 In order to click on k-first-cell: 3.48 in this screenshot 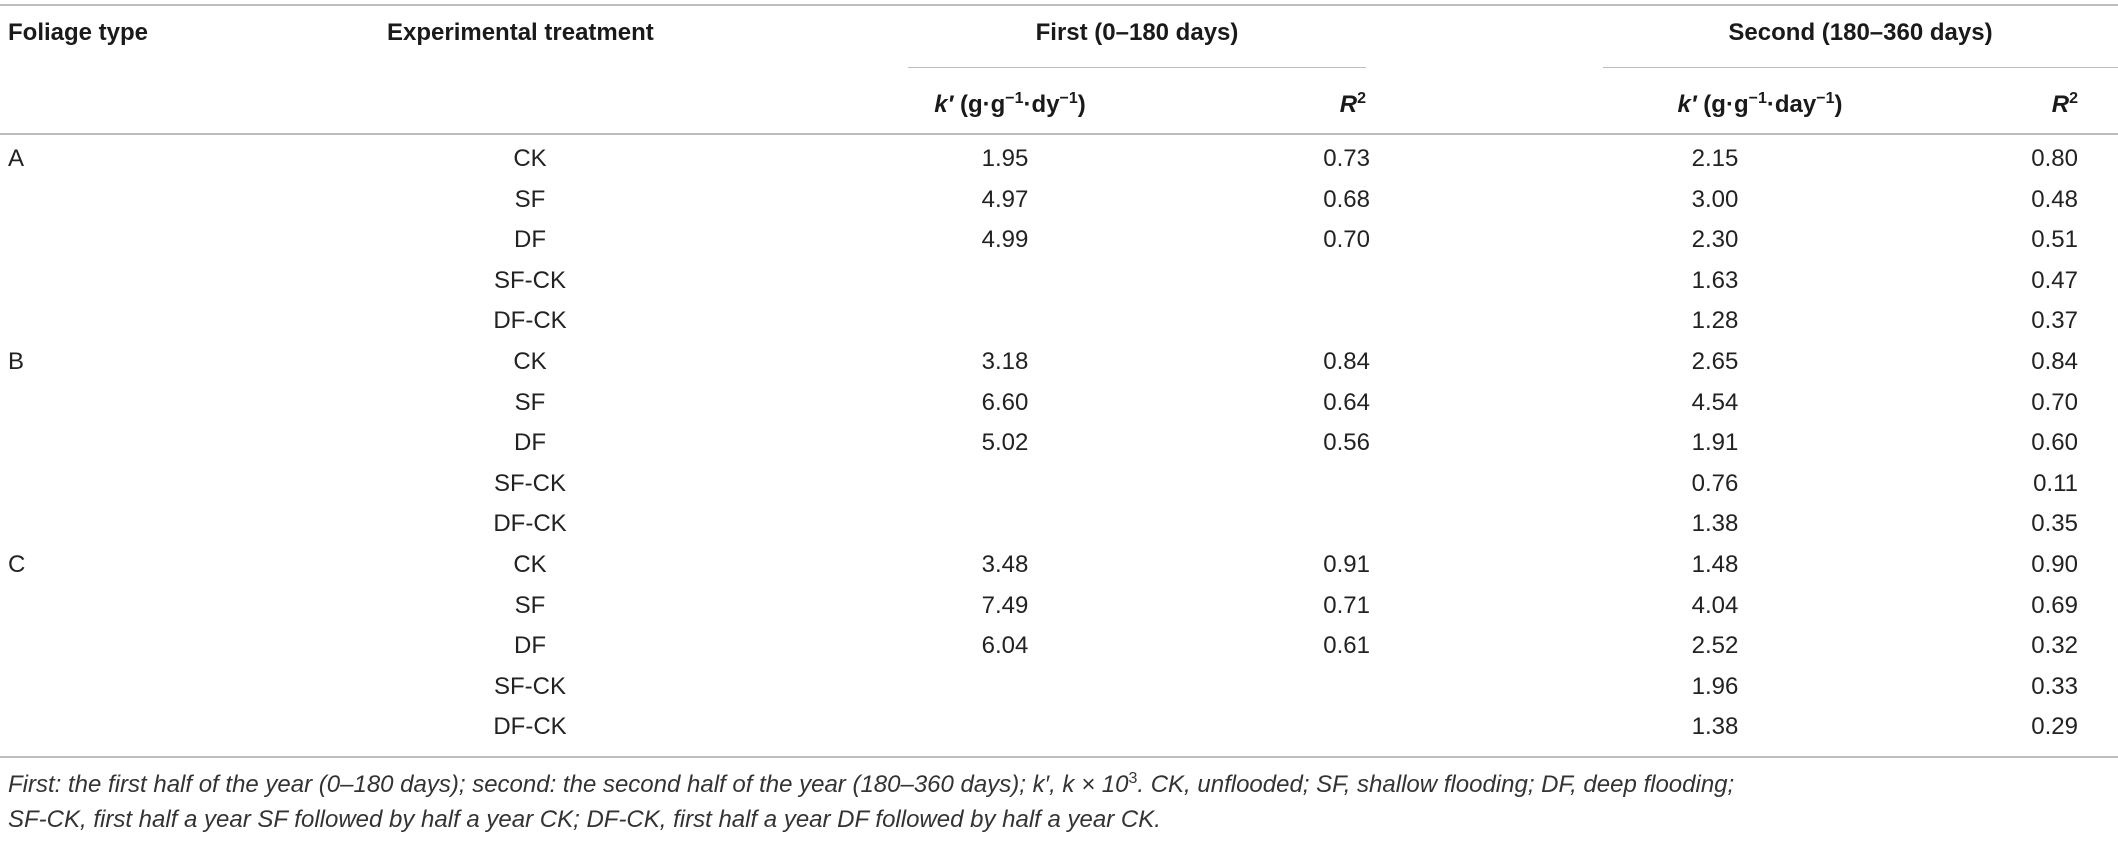, I will do `click(1005, 564)`.